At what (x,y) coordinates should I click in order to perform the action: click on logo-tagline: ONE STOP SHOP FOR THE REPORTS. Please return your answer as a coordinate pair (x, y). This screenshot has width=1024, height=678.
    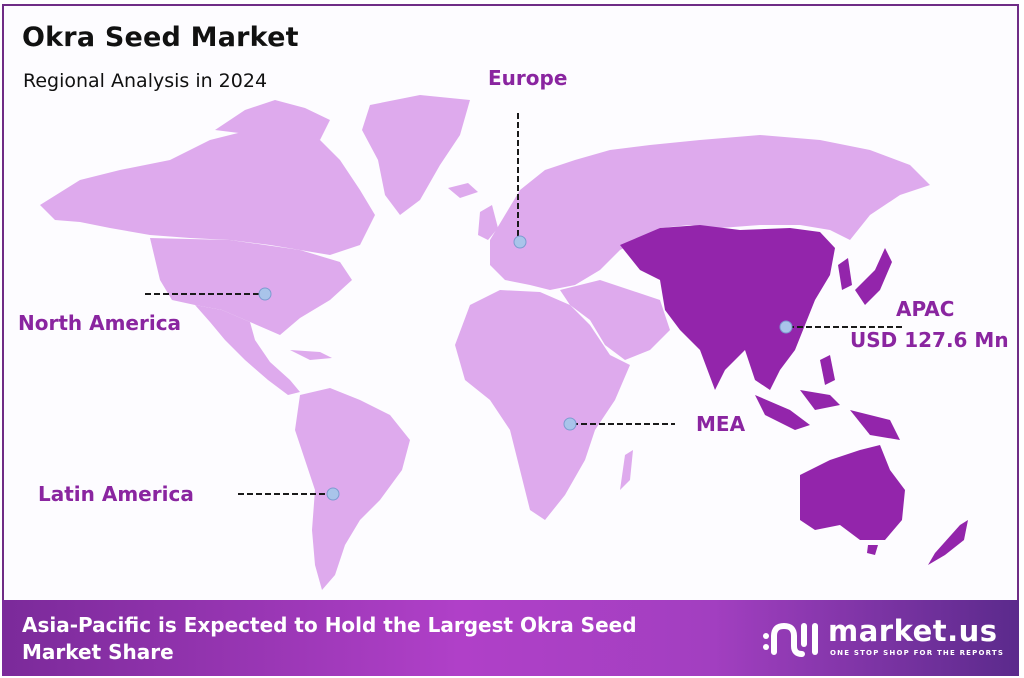
    Looking at the image, I should click on (917, 653).